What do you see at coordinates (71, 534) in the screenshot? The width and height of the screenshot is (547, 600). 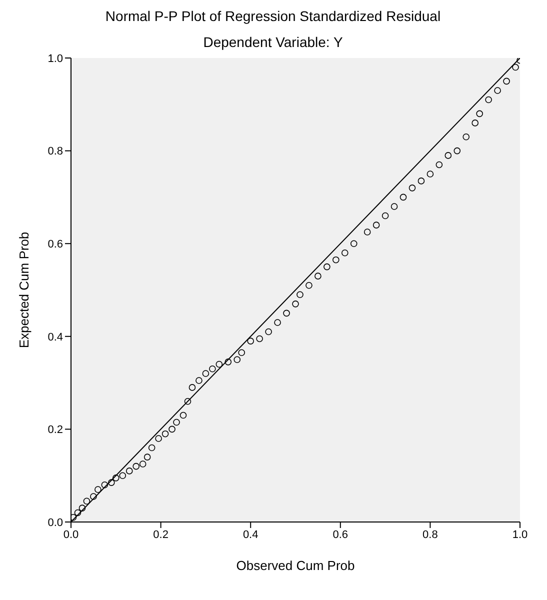 I see `x-tick-label: 0.0` at bounding box center [71, 534].